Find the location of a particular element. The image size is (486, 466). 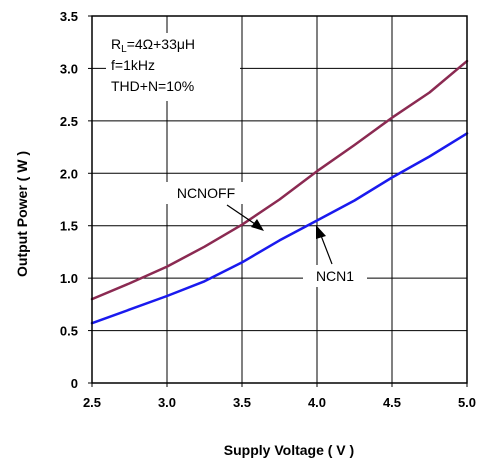

load-value: =4Ω+33μH is located at coordinates (161, 44).